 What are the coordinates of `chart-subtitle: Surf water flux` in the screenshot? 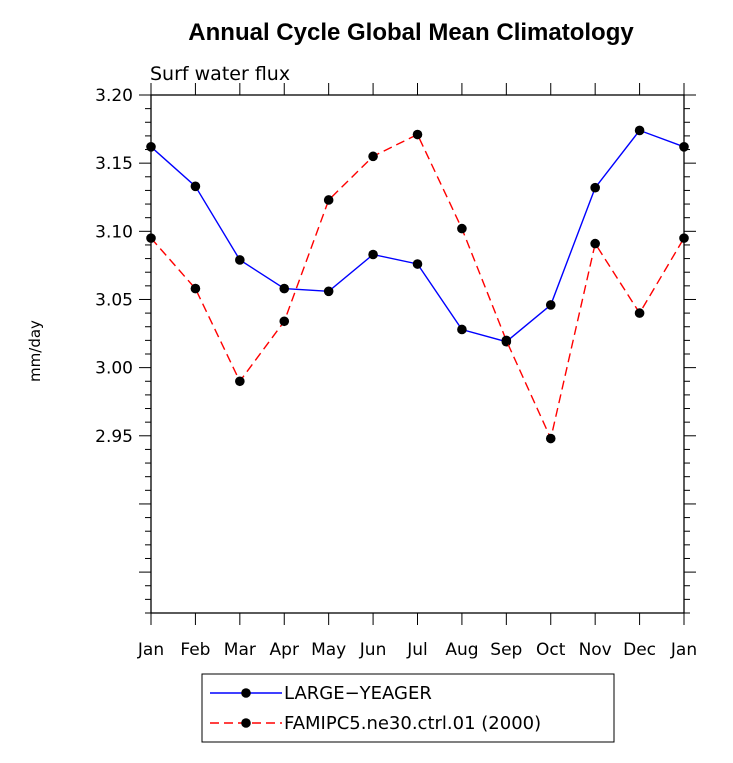 It's located at (220, 74).